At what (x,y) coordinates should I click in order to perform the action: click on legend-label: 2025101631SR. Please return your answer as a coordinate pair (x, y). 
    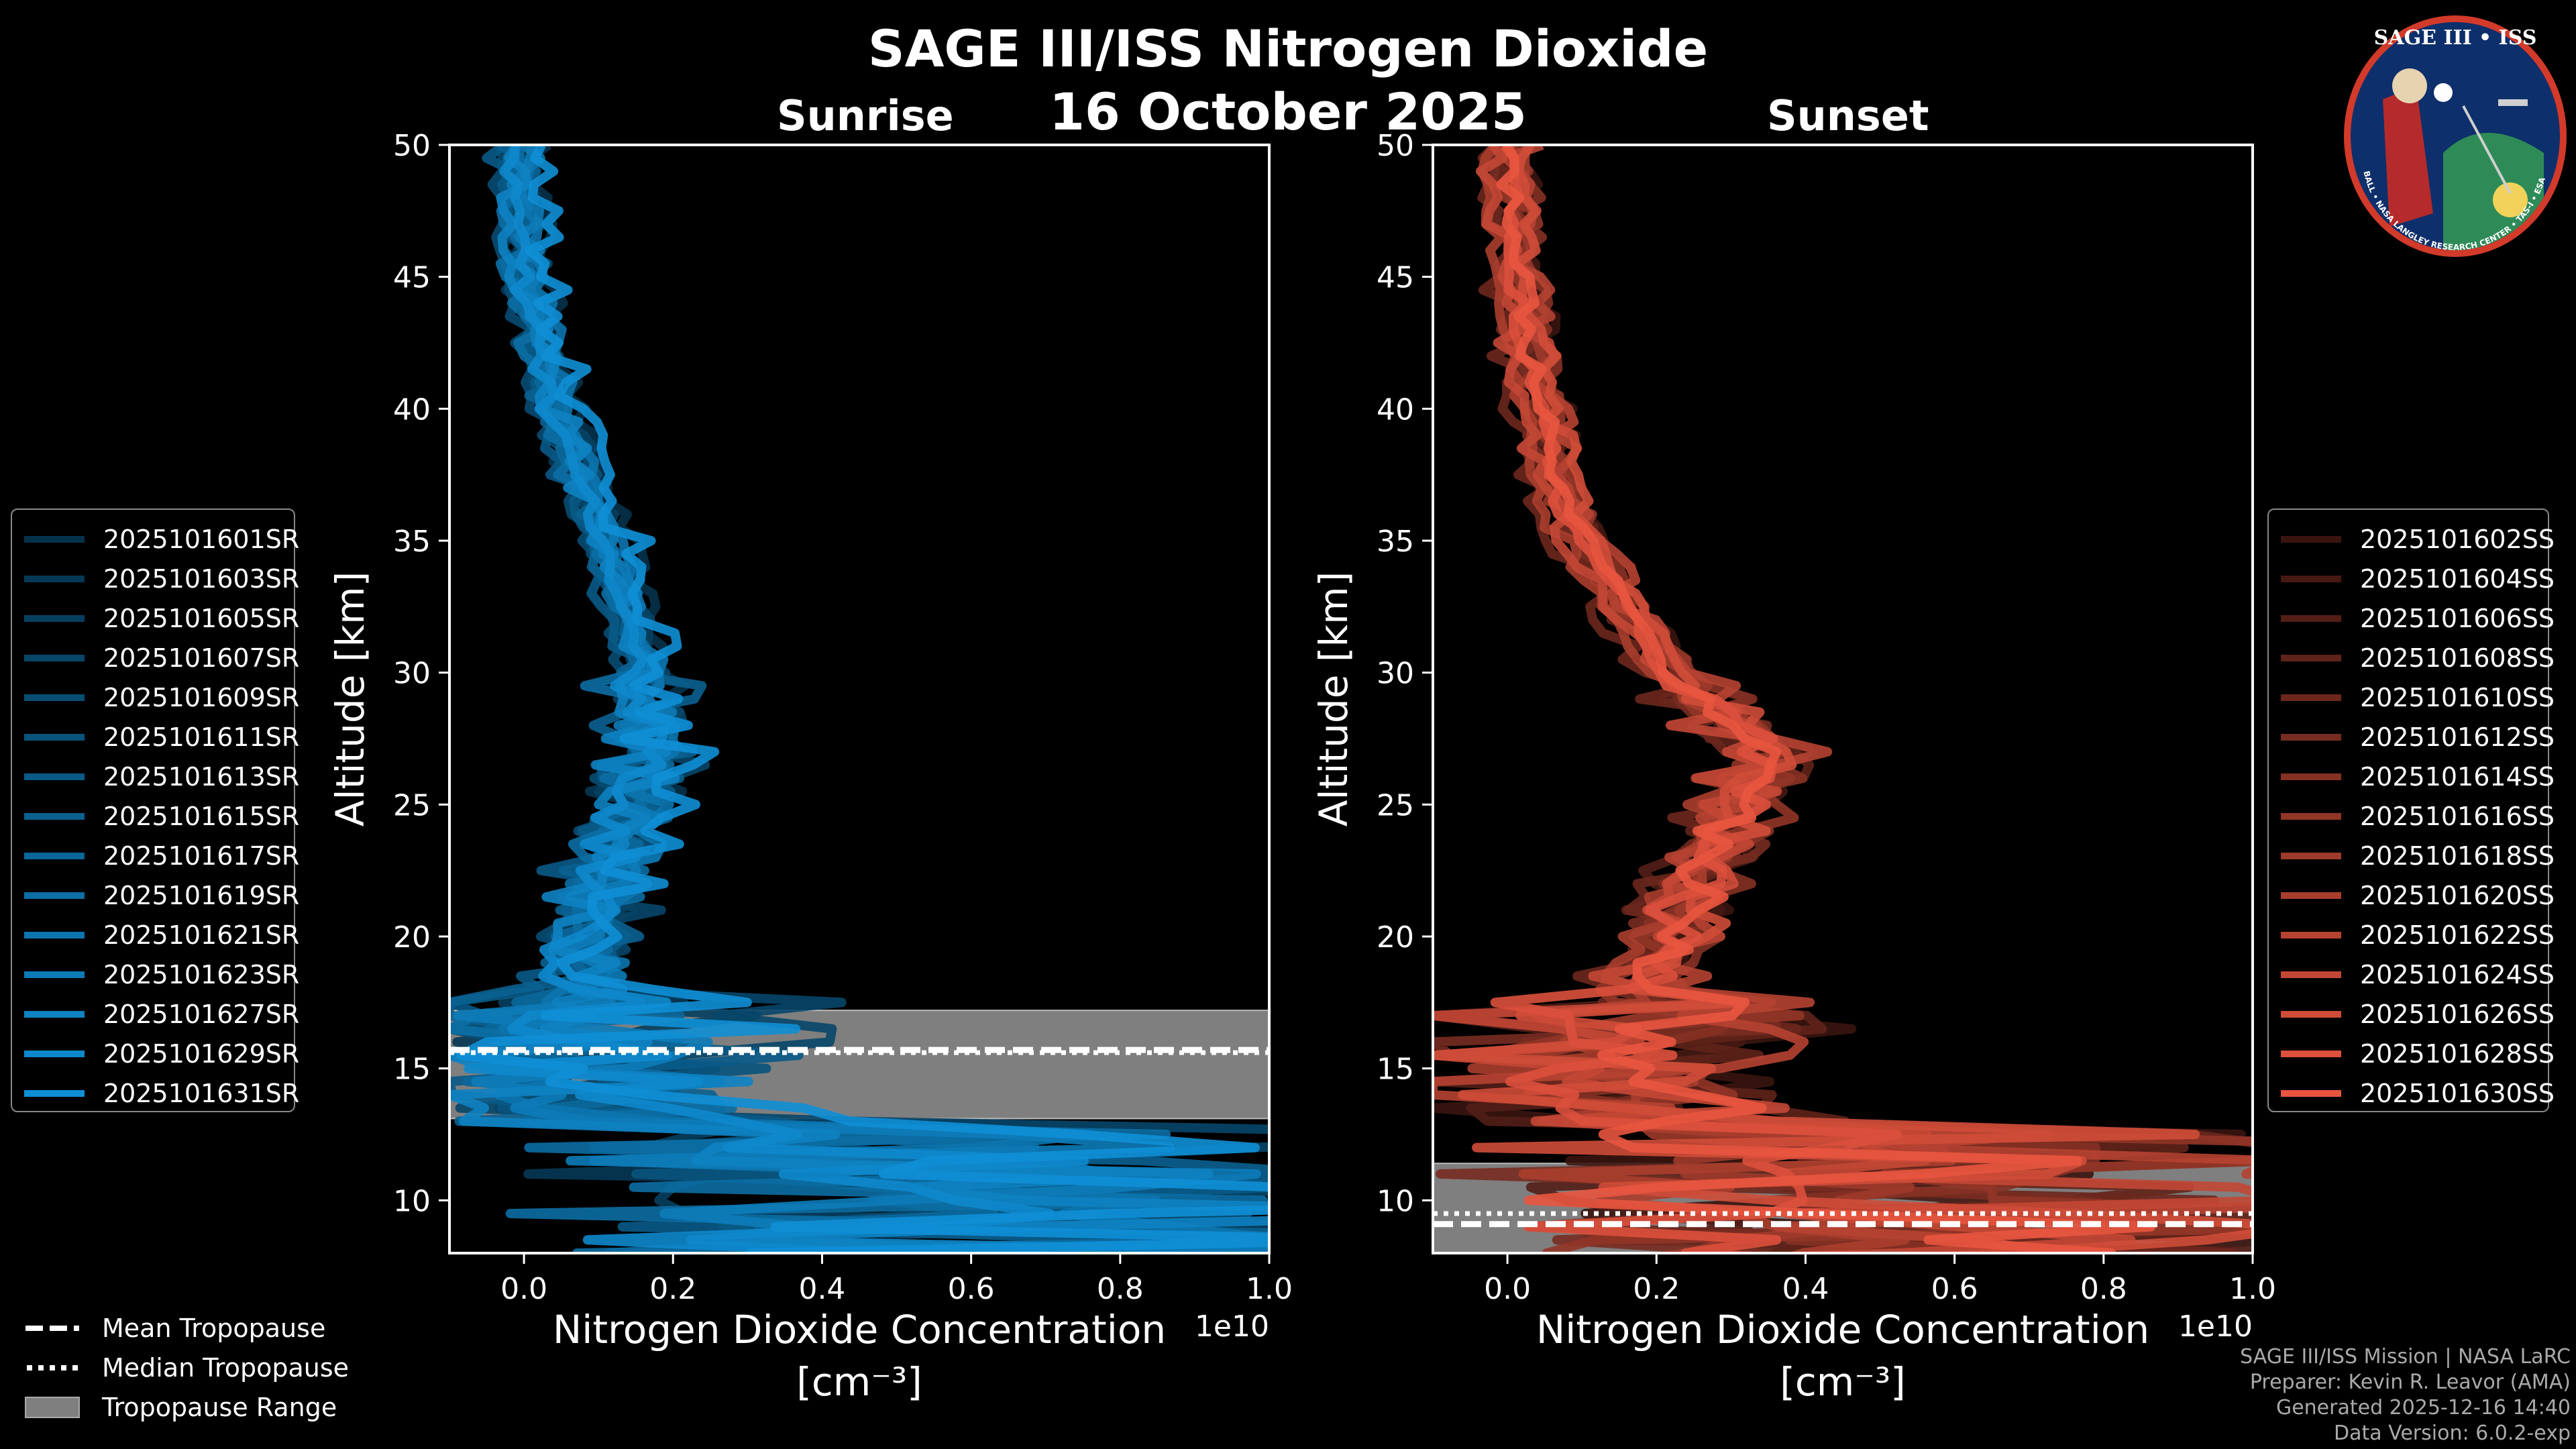
    Looking at the image, I should click on (201, 1093).